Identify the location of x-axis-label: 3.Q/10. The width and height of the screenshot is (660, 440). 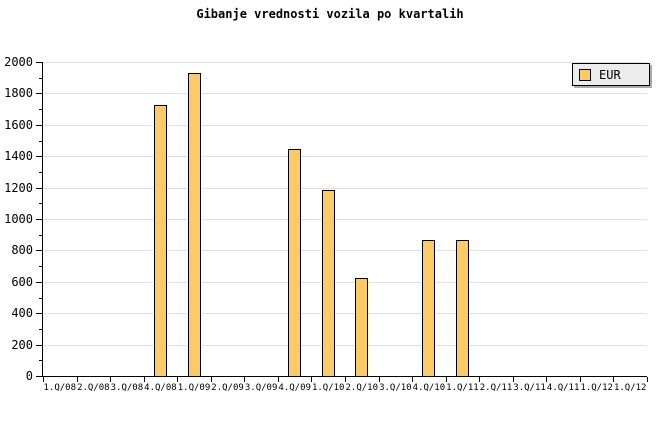
(395, 388).